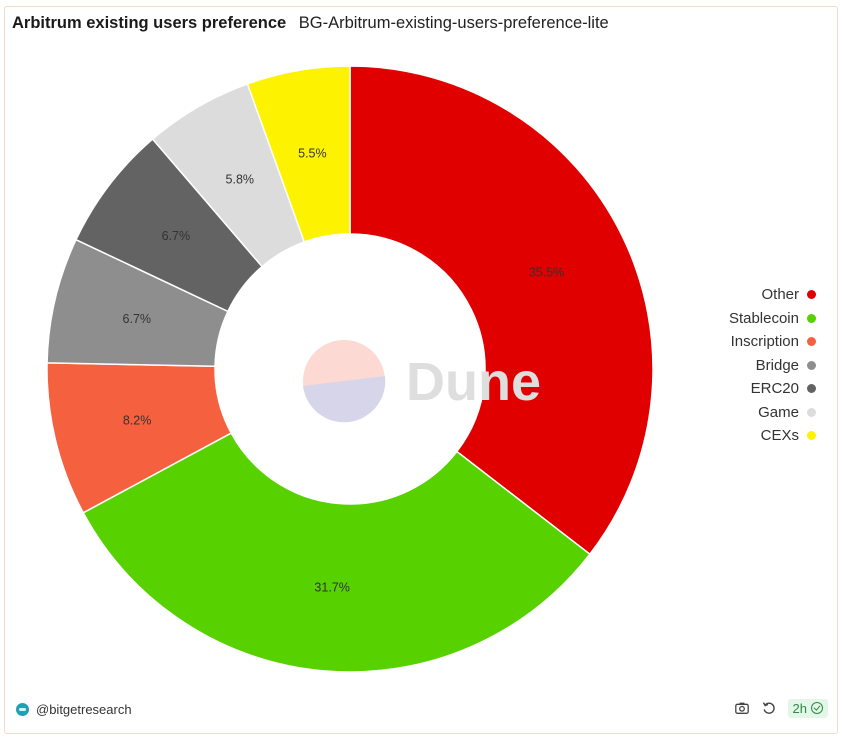  What do you see at coordinates (473, 382) in the screenshot?
I see `watermark-text: Dune` at bounding box center [473, 382].